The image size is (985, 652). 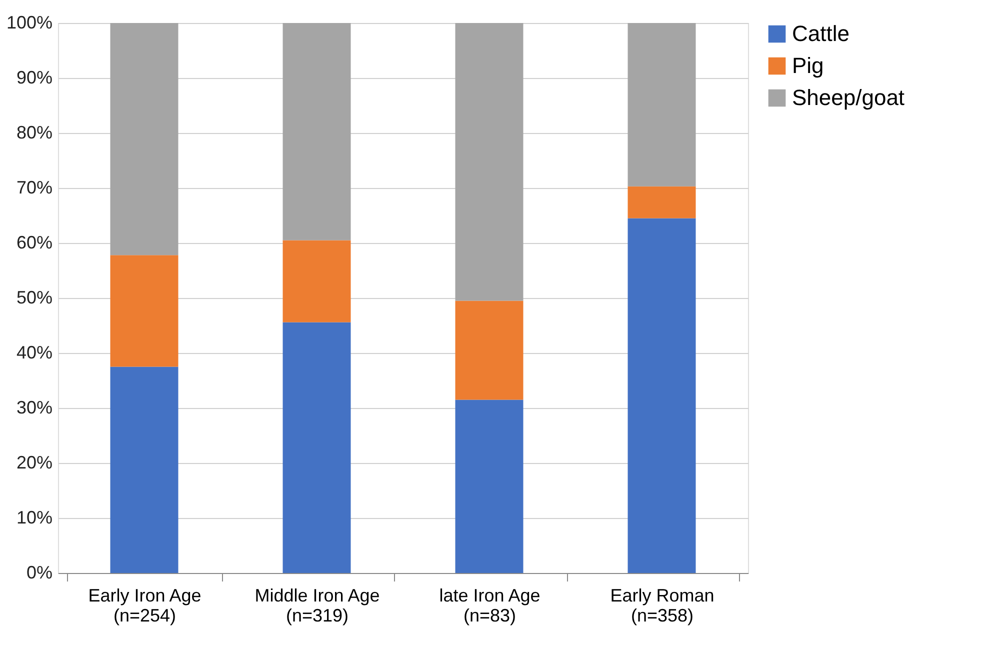 I want to click on y-tick-label: 20%, so click(x=34, y=462).